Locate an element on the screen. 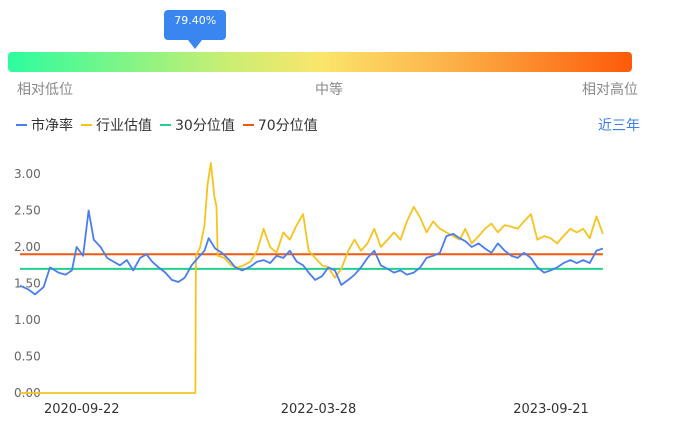 This screenshot has height=442, width=686. legend-item-p70: 70分位值 is located at coordinates (280, 125).